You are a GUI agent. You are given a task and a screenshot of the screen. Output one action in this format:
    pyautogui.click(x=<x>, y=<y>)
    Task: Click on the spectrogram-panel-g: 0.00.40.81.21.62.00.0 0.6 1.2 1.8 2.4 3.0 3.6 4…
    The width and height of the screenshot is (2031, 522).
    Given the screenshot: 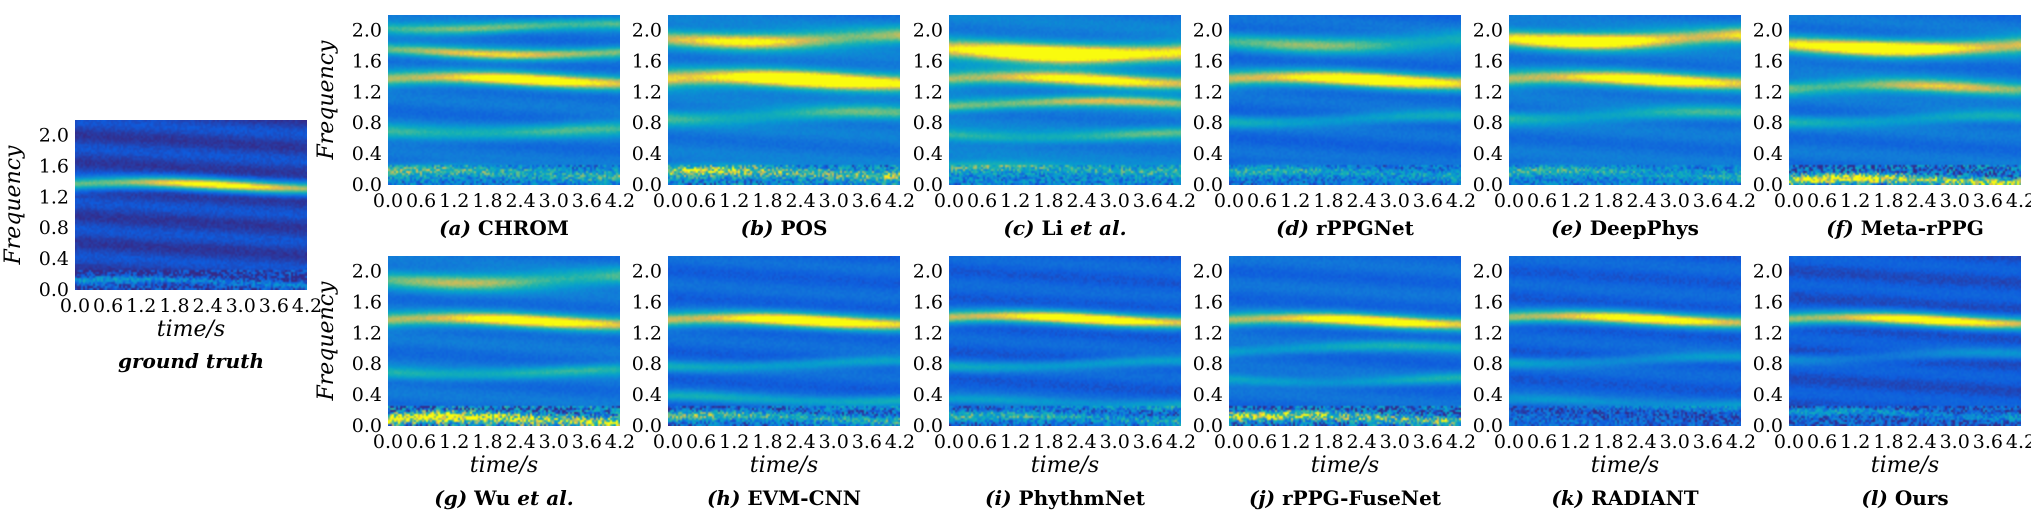 What is the action you would take?
    pyautogui.click(x=474, y=383)
    